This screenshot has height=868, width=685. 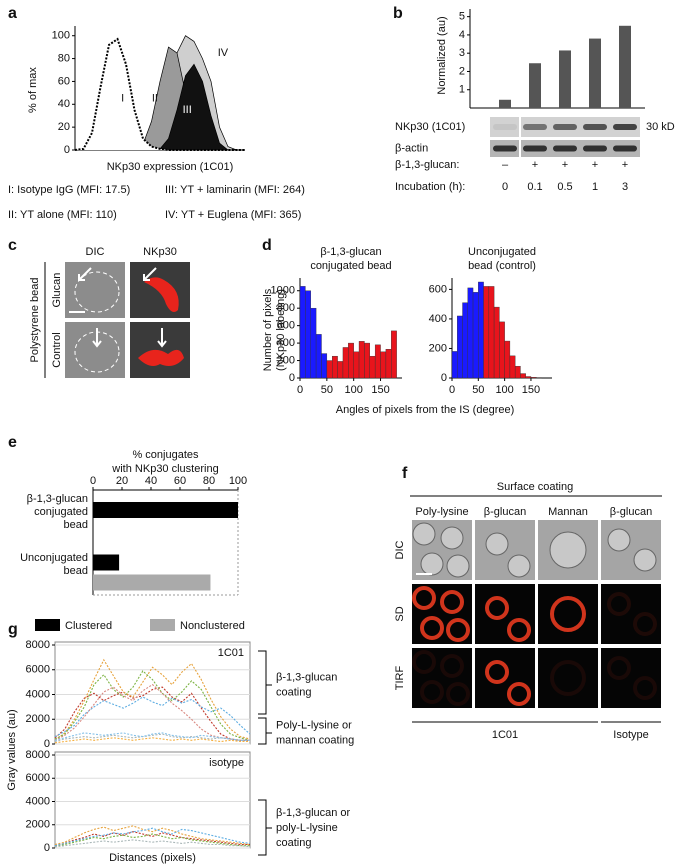 I want to click on row-label: DIC, so click(x=400, y=549).